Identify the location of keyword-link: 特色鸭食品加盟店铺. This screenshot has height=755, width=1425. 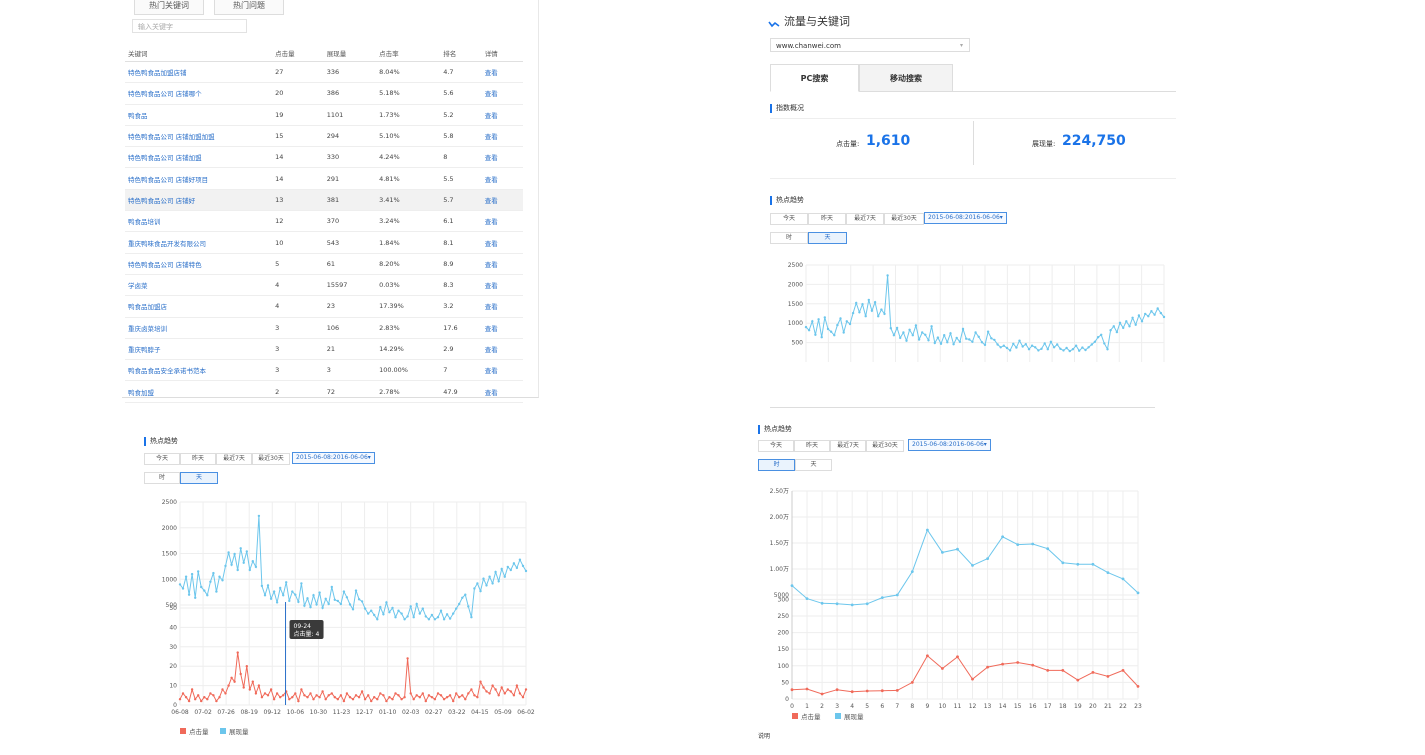
(199, 72).